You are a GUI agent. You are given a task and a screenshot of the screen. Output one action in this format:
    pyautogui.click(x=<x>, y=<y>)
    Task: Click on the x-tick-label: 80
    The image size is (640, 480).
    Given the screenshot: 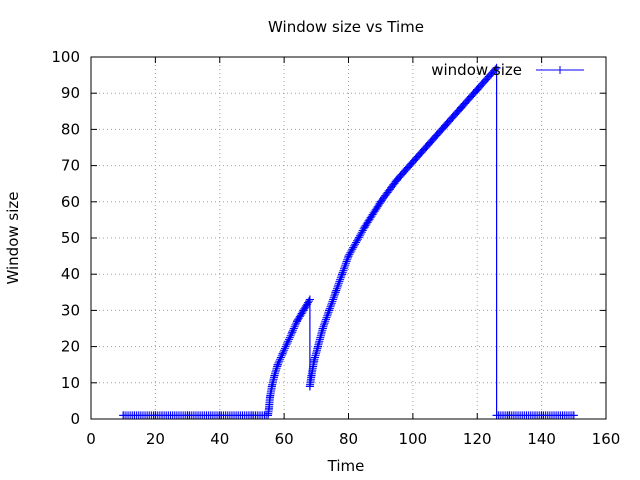 What is the action you would take?
    pyautogui.click(x=348, y=439)
    